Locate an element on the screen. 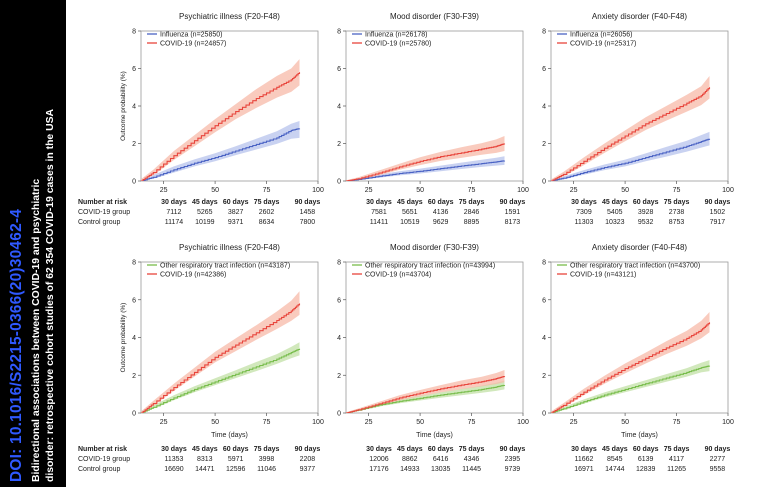 The width and height of the screenshot is (780, 487). risk-count-control: 10323 is located at coordinates (615, 222).